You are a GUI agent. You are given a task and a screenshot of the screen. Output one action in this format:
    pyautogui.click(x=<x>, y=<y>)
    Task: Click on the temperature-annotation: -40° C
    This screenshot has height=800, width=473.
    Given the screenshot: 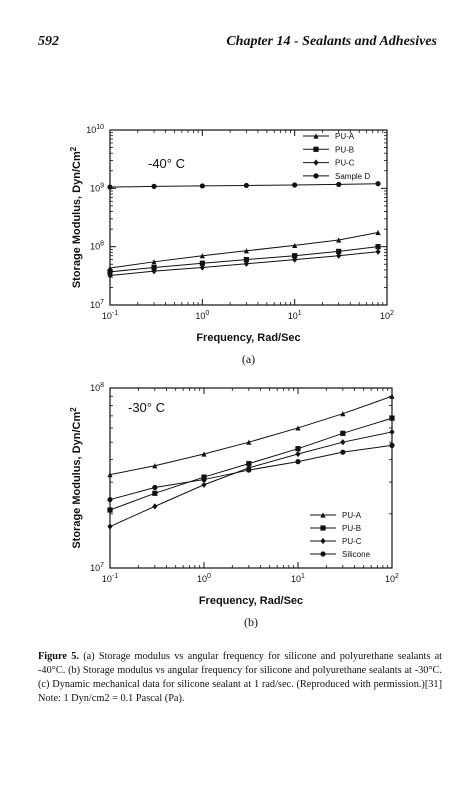 What is the action you would take?
    pyautogui.click(x=166, y=163)
    